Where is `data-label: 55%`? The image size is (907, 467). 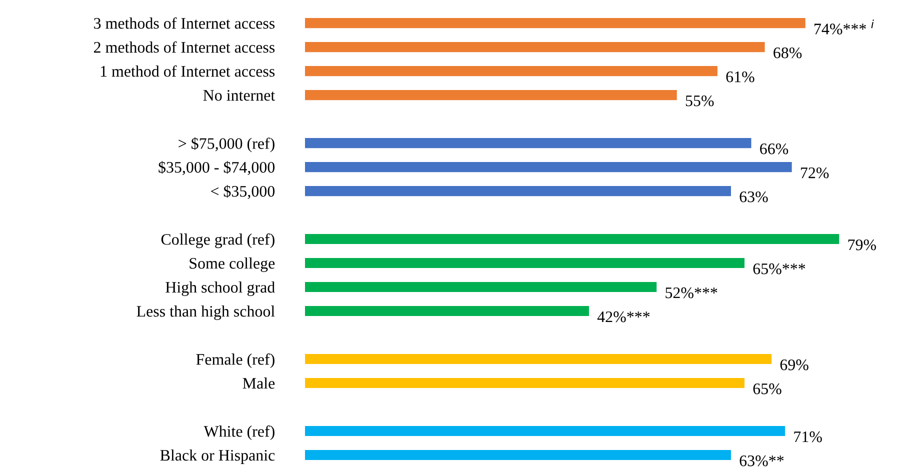
data-label: 55% is located at coordinates (700, 100).